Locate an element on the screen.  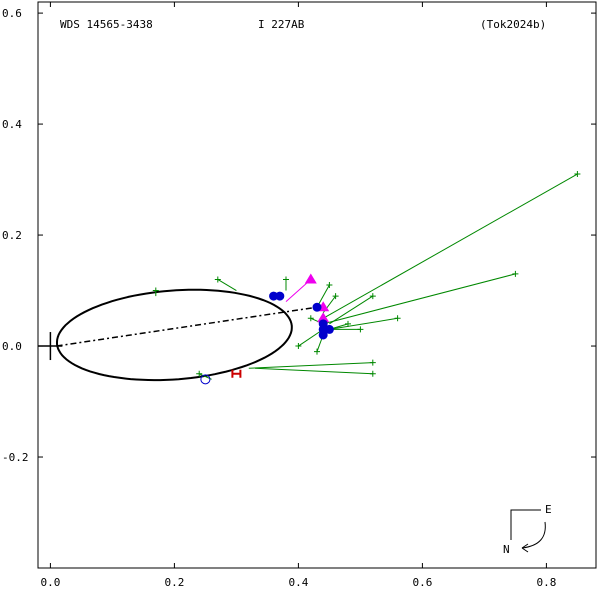
line-of-nodes is located at coordinates (187, 326).